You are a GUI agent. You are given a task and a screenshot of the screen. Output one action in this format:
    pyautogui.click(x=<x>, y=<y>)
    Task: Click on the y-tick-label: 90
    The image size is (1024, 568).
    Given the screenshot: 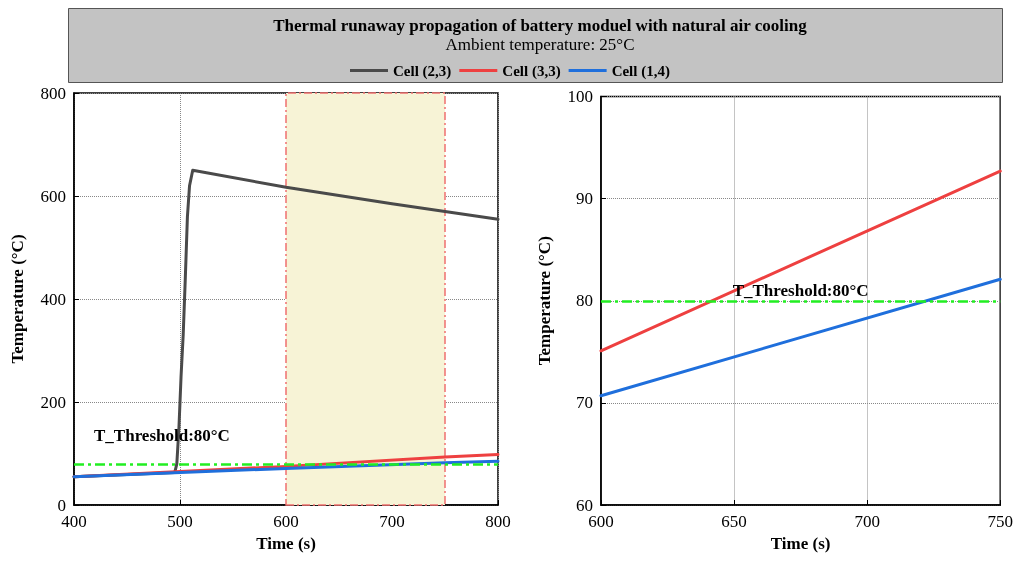 What is the action you would take?
    pyautogui.click(x=584, y=199)
    